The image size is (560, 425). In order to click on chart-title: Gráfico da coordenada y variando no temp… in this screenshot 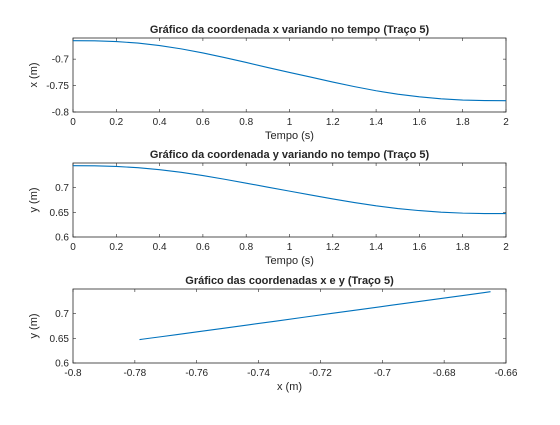, I will do `click(290, 155)`.